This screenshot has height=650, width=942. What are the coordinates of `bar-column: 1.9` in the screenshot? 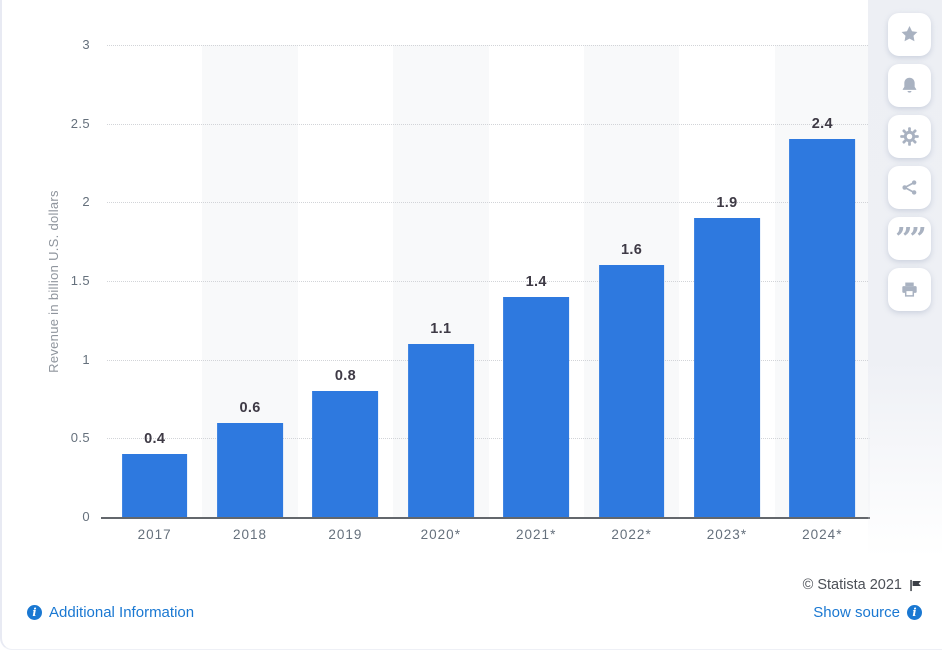 It's located at (726, 281).